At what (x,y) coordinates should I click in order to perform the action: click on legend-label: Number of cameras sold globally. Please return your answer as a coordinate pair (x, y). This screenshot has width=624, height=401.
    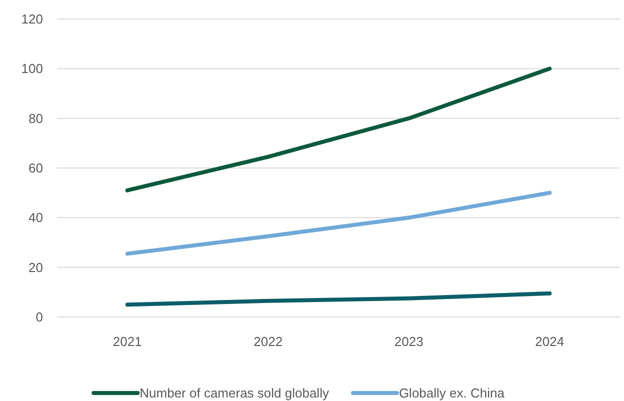
    Looking at the image, I should click on (235, 393).